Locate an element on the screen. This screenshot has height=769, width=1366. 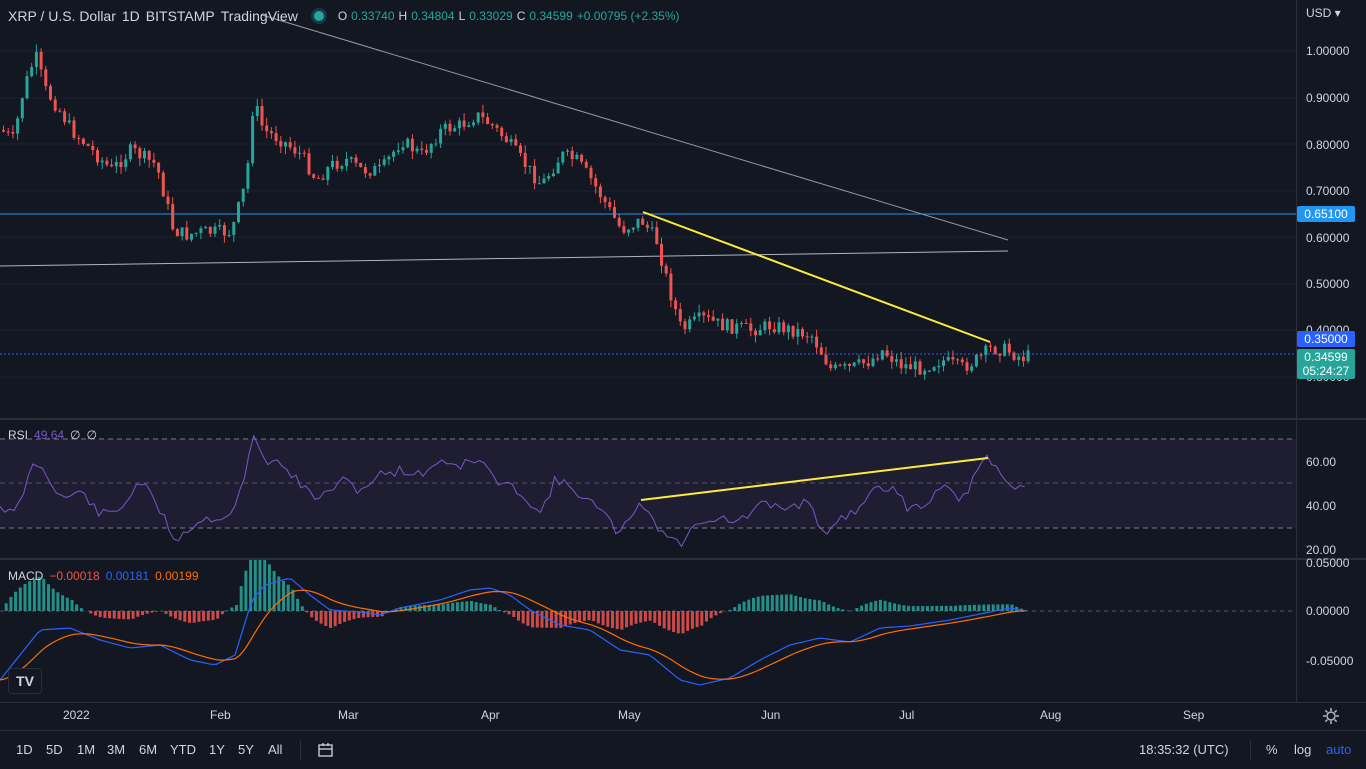
time-axis-label: Sep is located at coordinates (1193, 715).